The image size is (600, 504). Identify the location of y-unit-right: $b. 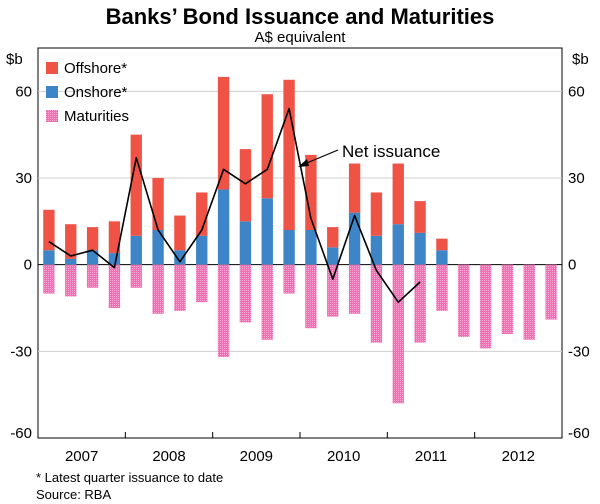
(580, 59).